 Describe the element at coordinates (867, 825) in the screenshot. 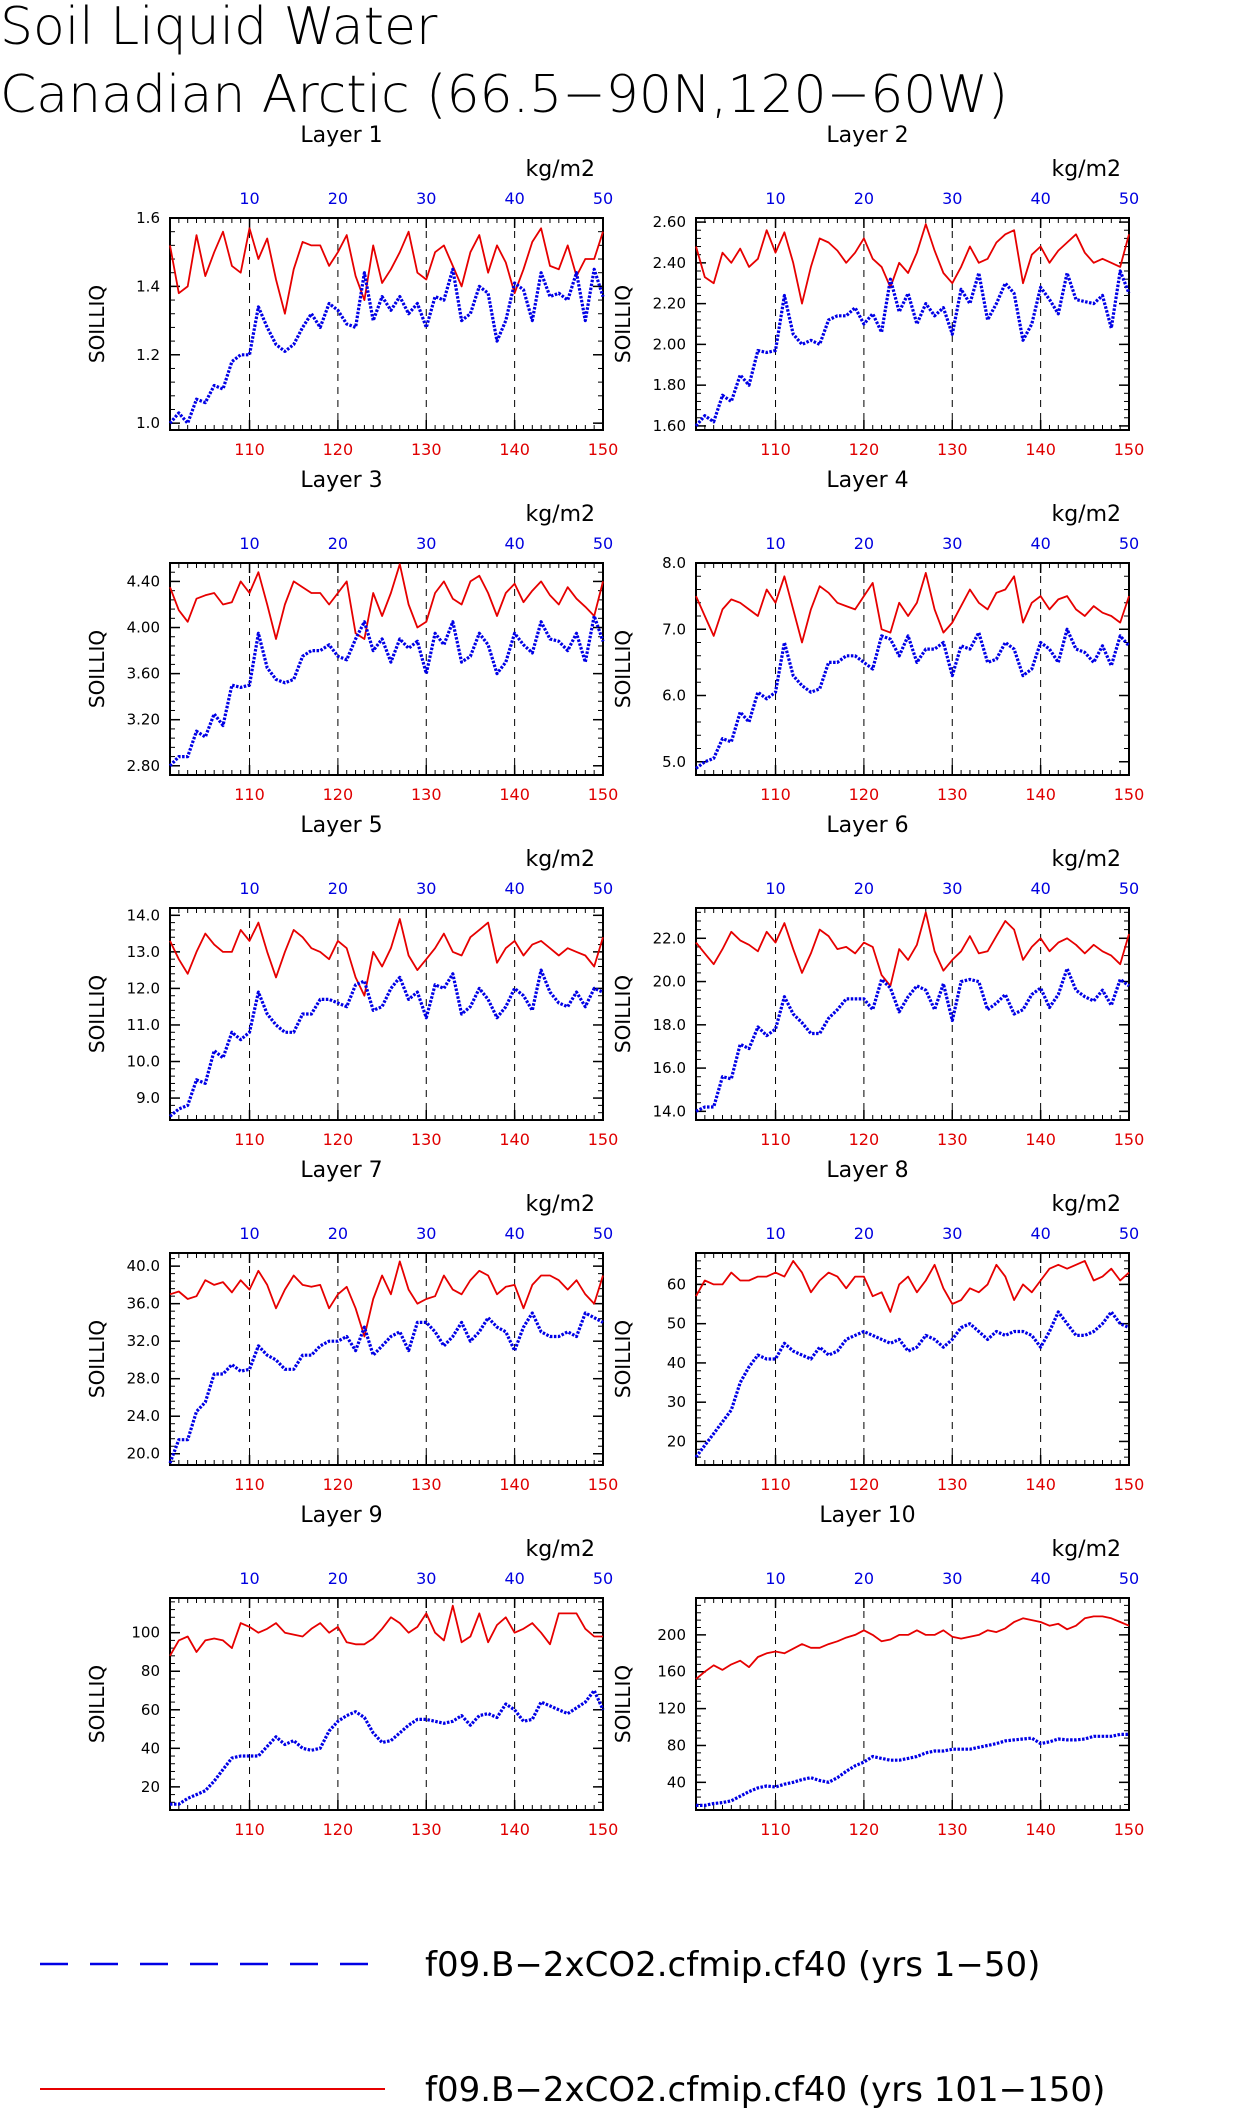

I see `panel-title: Layer 6` at that location.